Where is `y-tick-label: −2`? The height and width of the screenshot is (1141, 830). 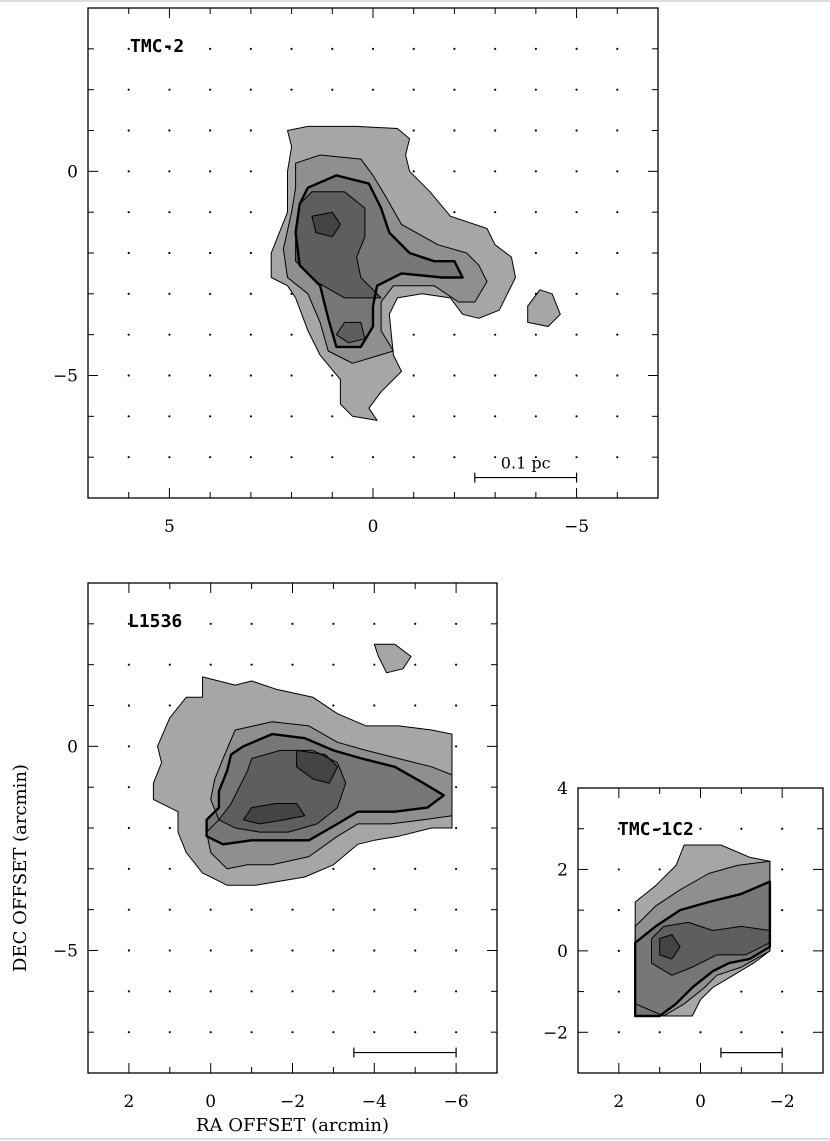 y-tick-label: −2 is located at coordinates (555, 1033).